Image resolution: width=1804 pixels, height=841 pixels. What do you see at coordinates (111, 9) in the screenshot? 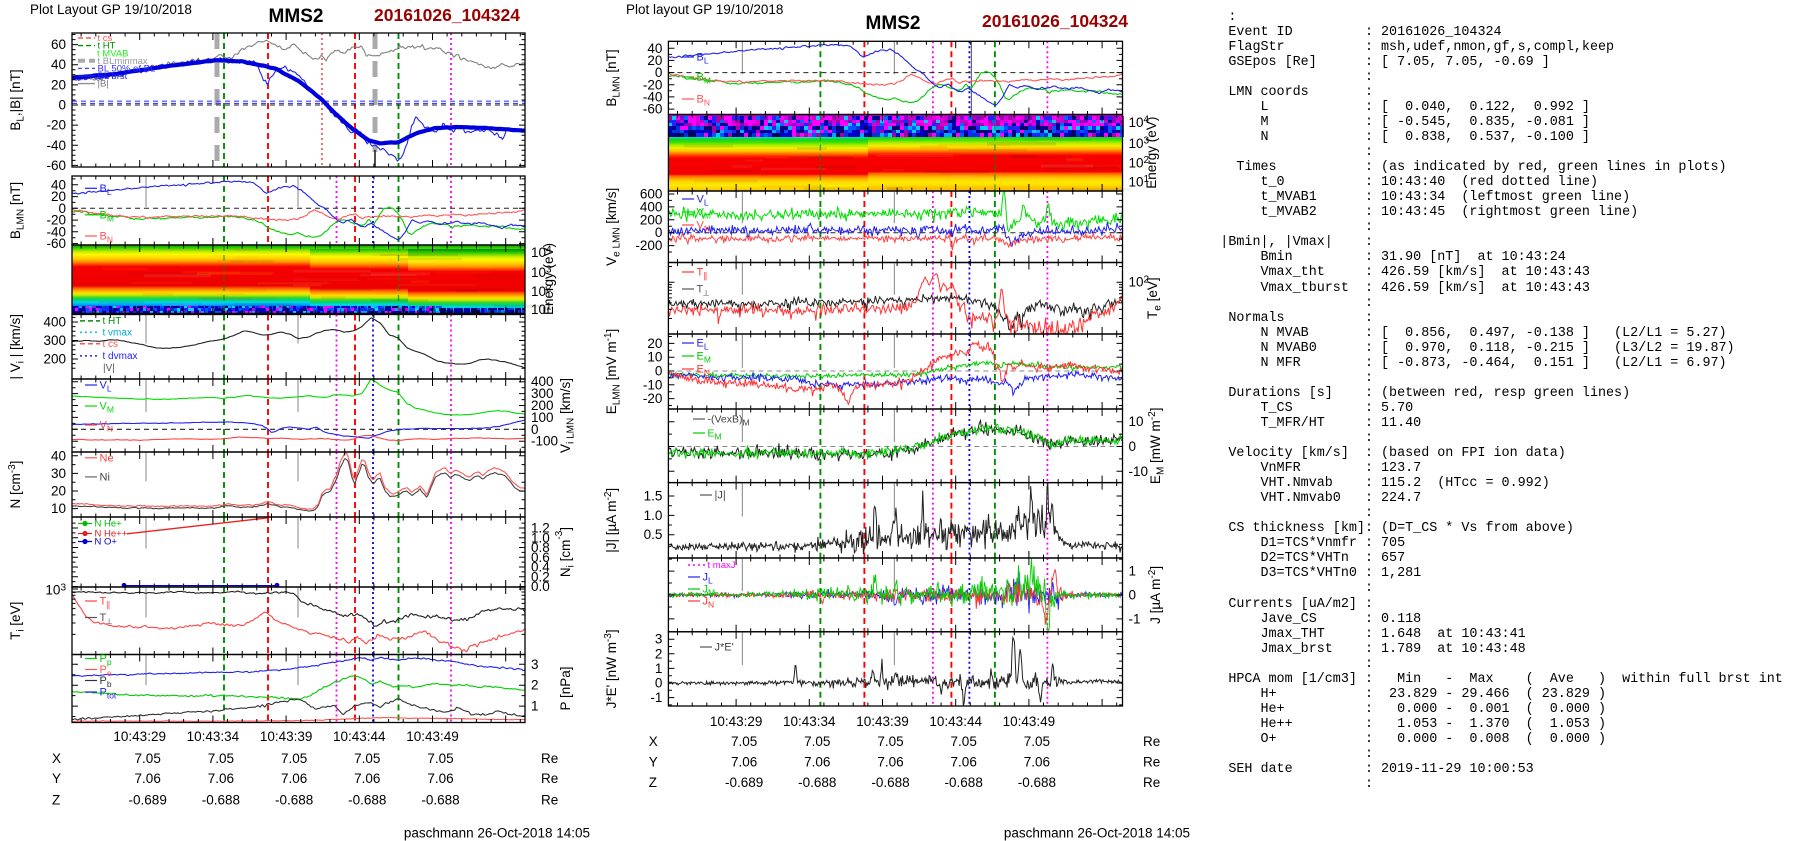
I see `svg-text: Plot Layout GP 19/10/2018` at bounding box center [111, 9].